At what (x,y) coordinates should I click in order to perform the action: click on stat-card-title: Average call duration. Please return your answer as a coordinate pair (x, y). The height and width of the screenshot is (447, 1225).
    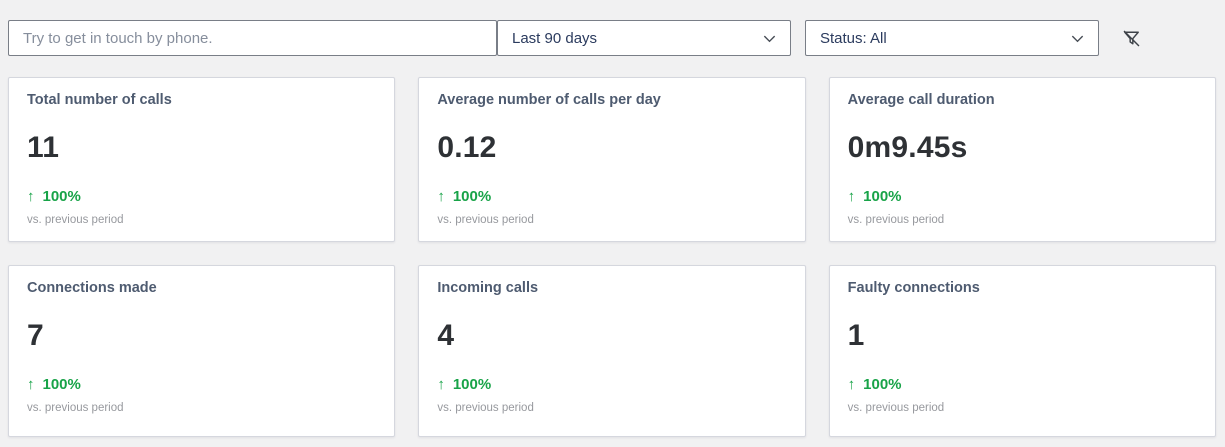
    Looking at the image, I should click on (921, 100).